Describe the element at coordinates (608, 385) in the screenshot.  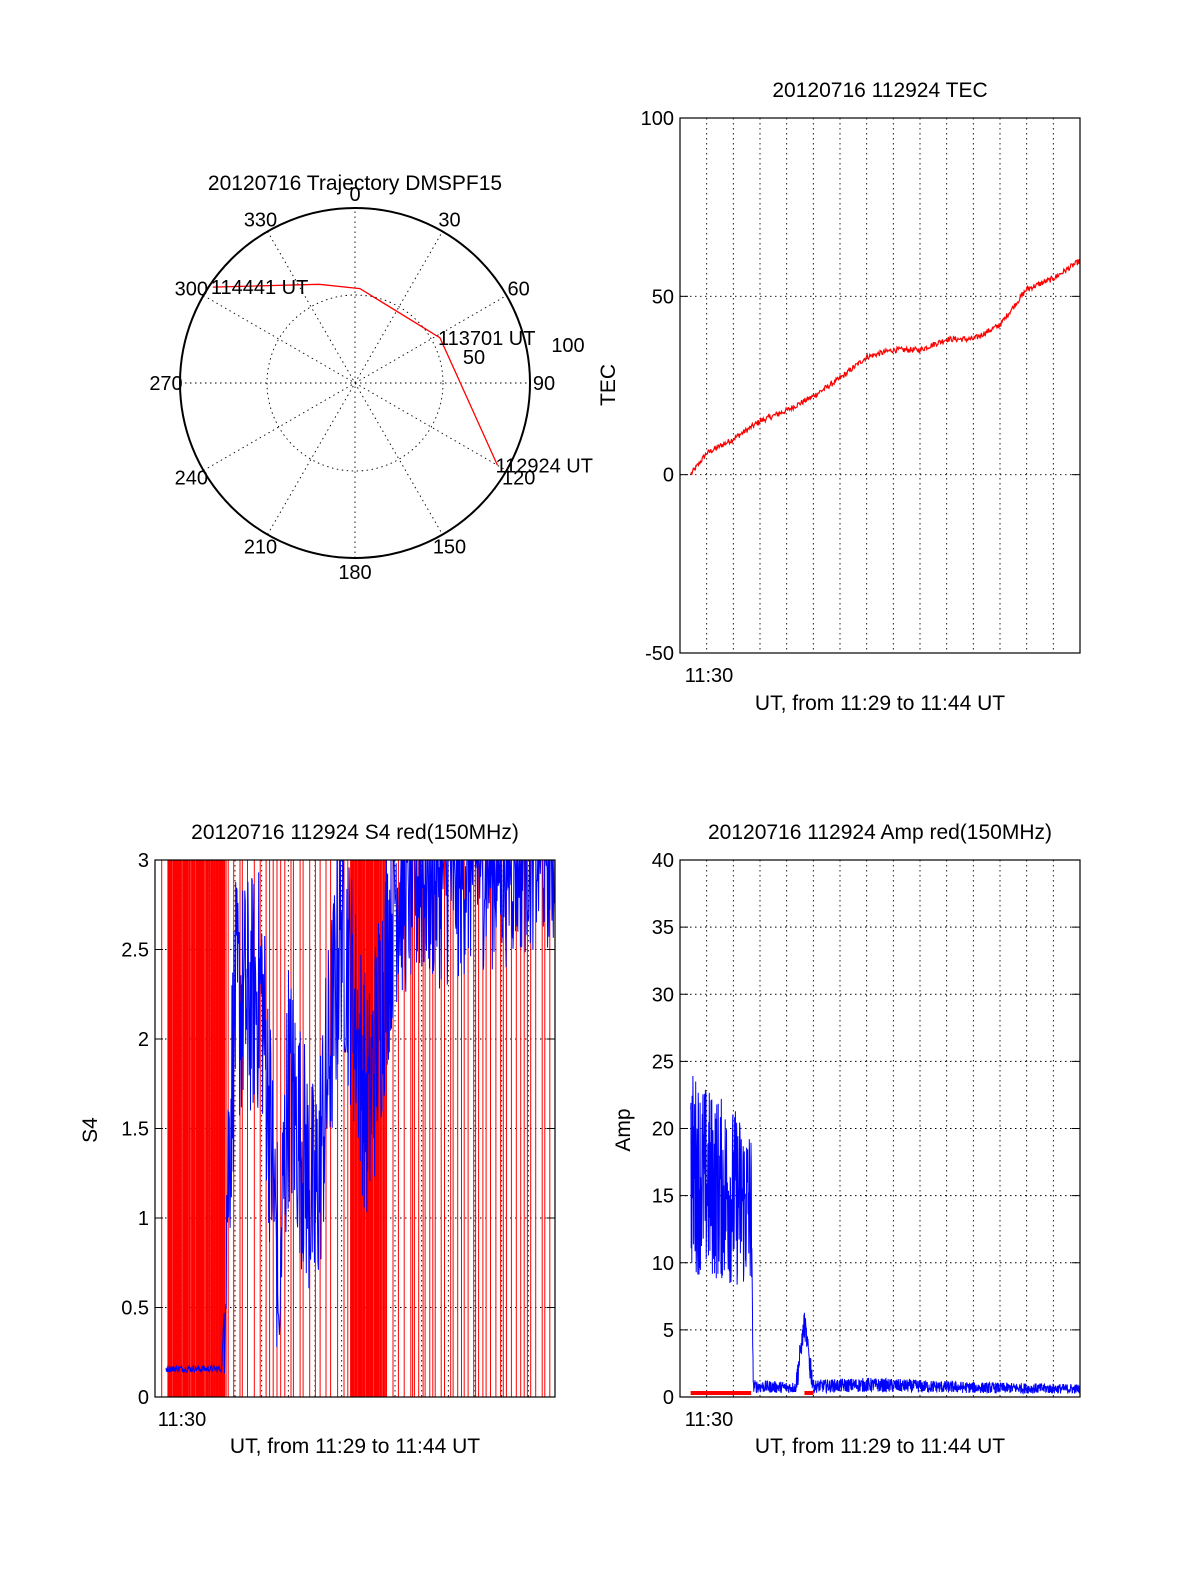
I see `tec-ylabel: TEC` at that location.